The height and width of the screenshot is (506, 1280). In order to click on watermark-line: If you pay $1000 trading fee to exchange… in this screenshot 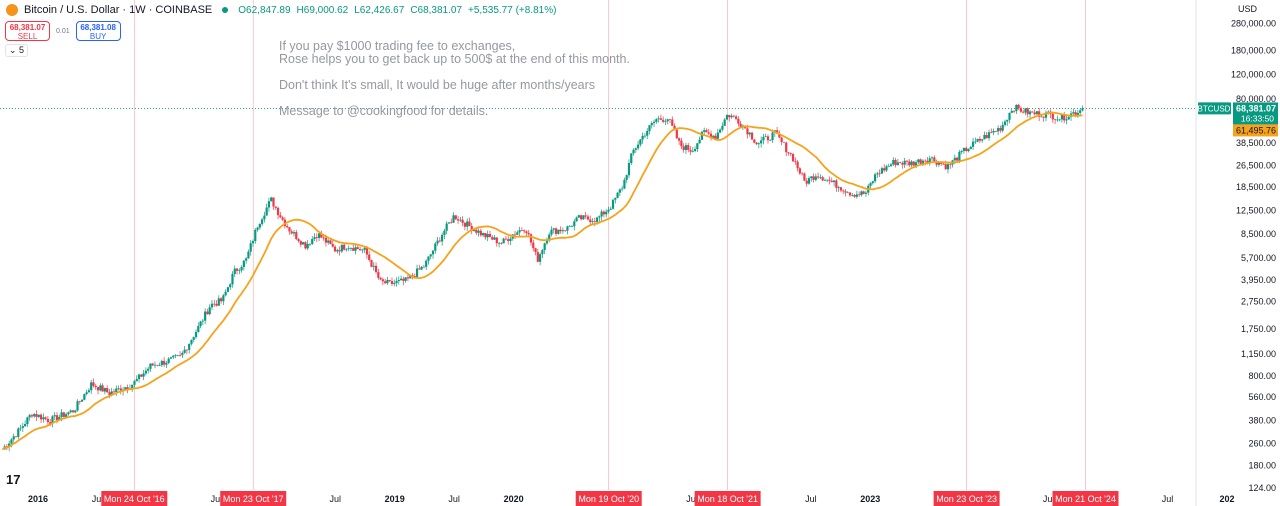, I will do `click(397, 46)`.